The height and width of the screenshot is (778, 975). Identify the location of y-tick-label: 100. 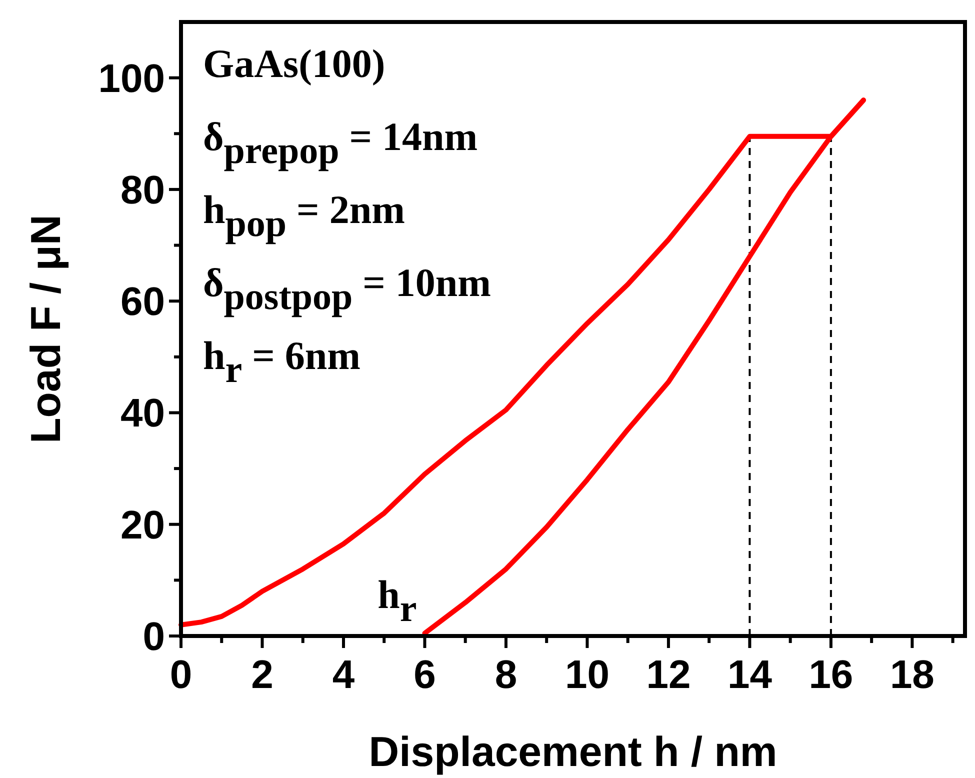
(131, 78).